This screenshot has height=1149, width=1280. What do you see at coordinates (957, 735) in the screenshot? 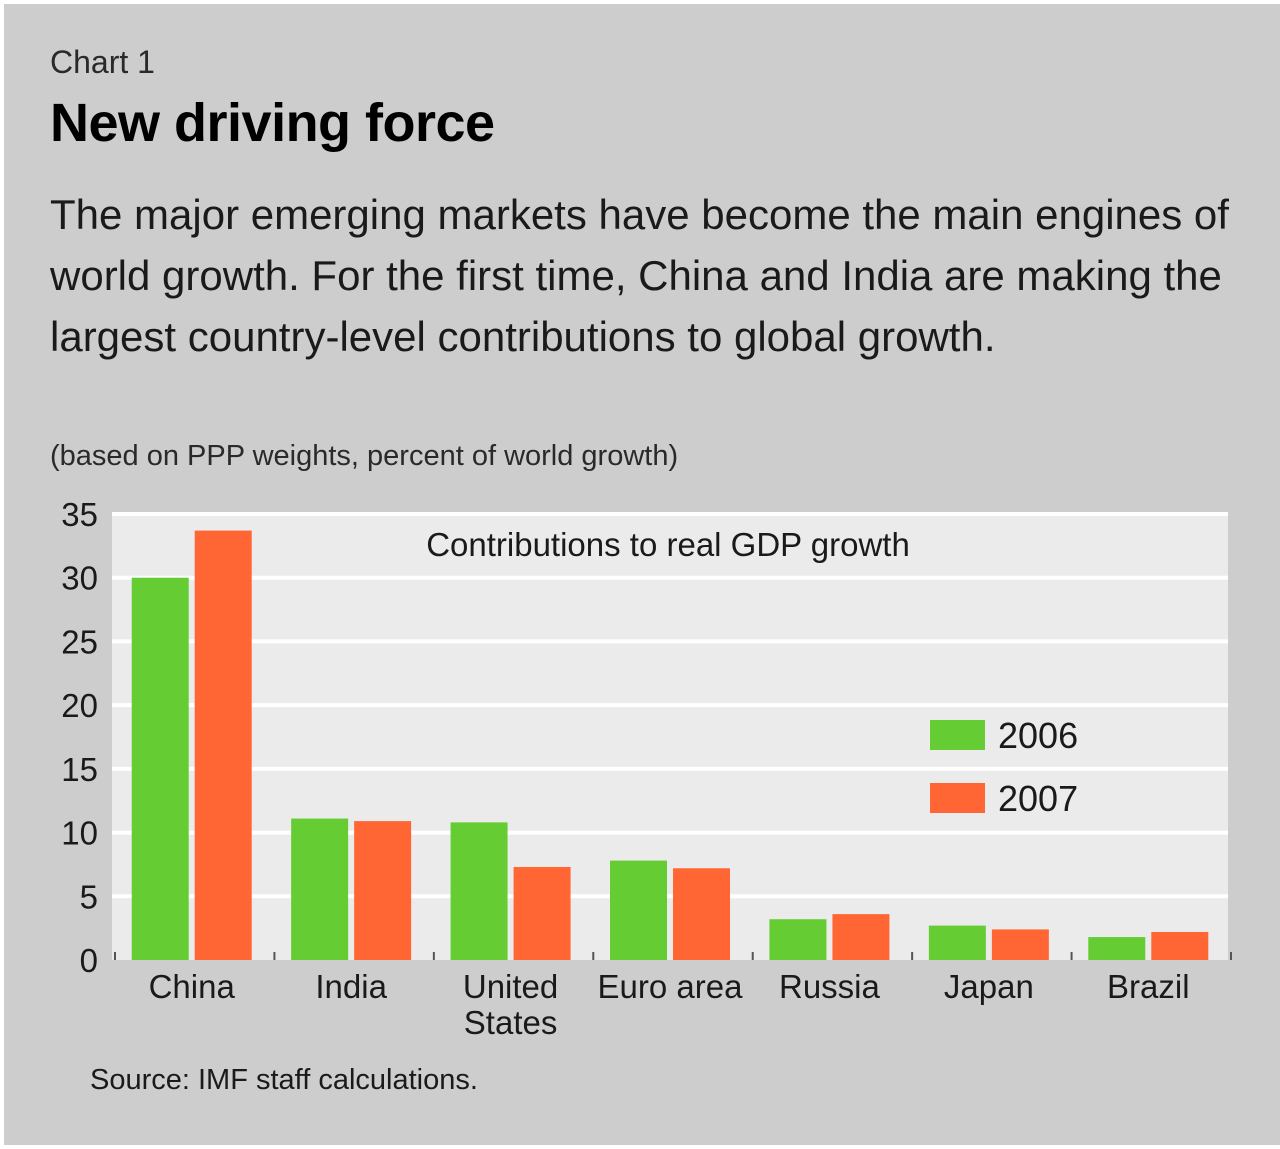
I see `legend-swatch-2006` at bounding box center [957, 735].